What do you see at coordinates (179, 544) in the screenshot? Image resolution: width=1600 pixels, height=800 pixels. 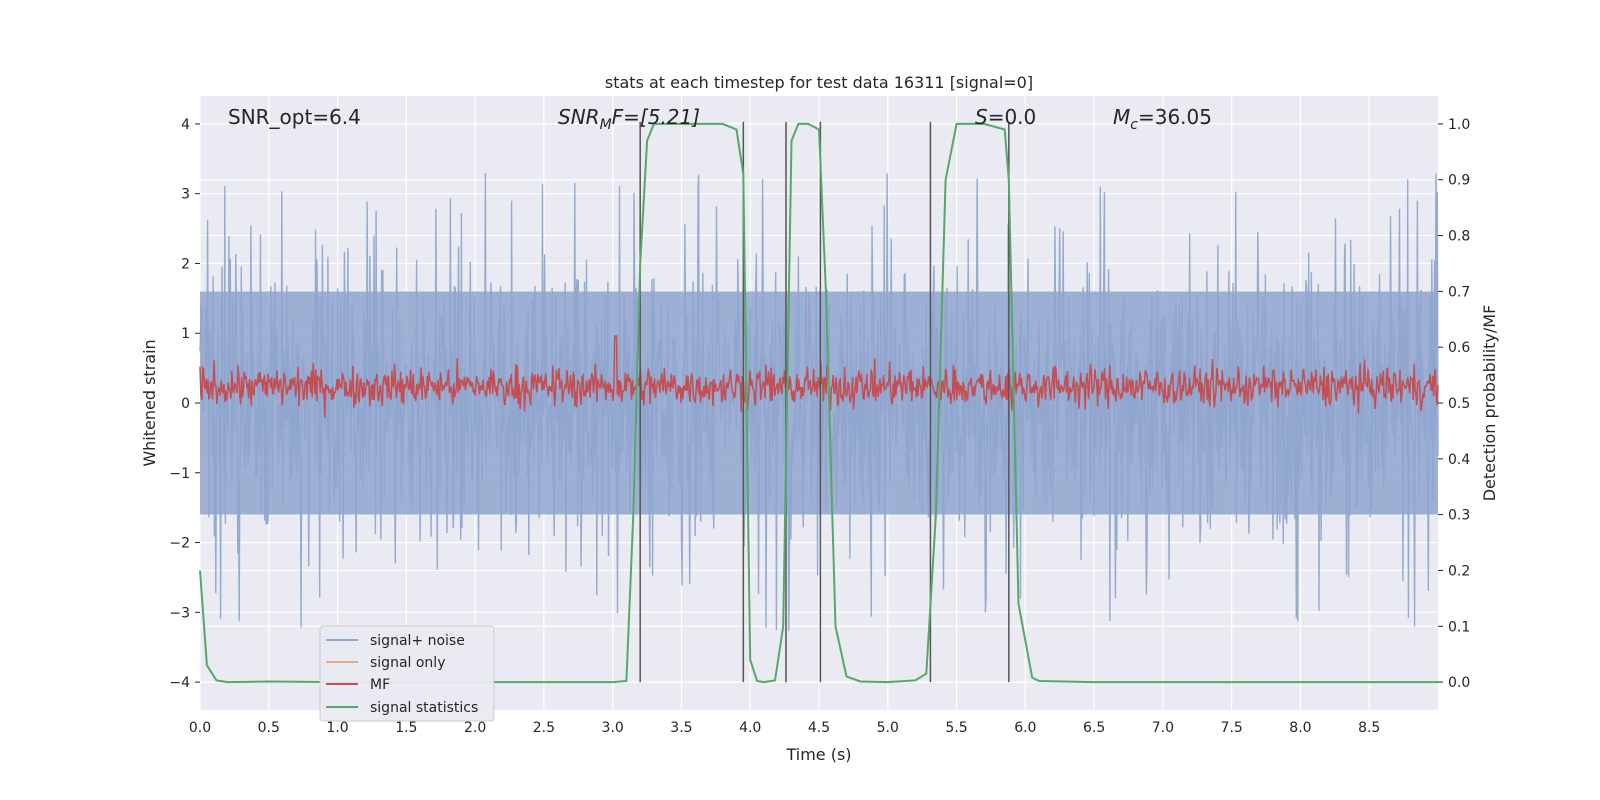 I see `y-left-tick-label: −2` at bounding box center [179, 544].